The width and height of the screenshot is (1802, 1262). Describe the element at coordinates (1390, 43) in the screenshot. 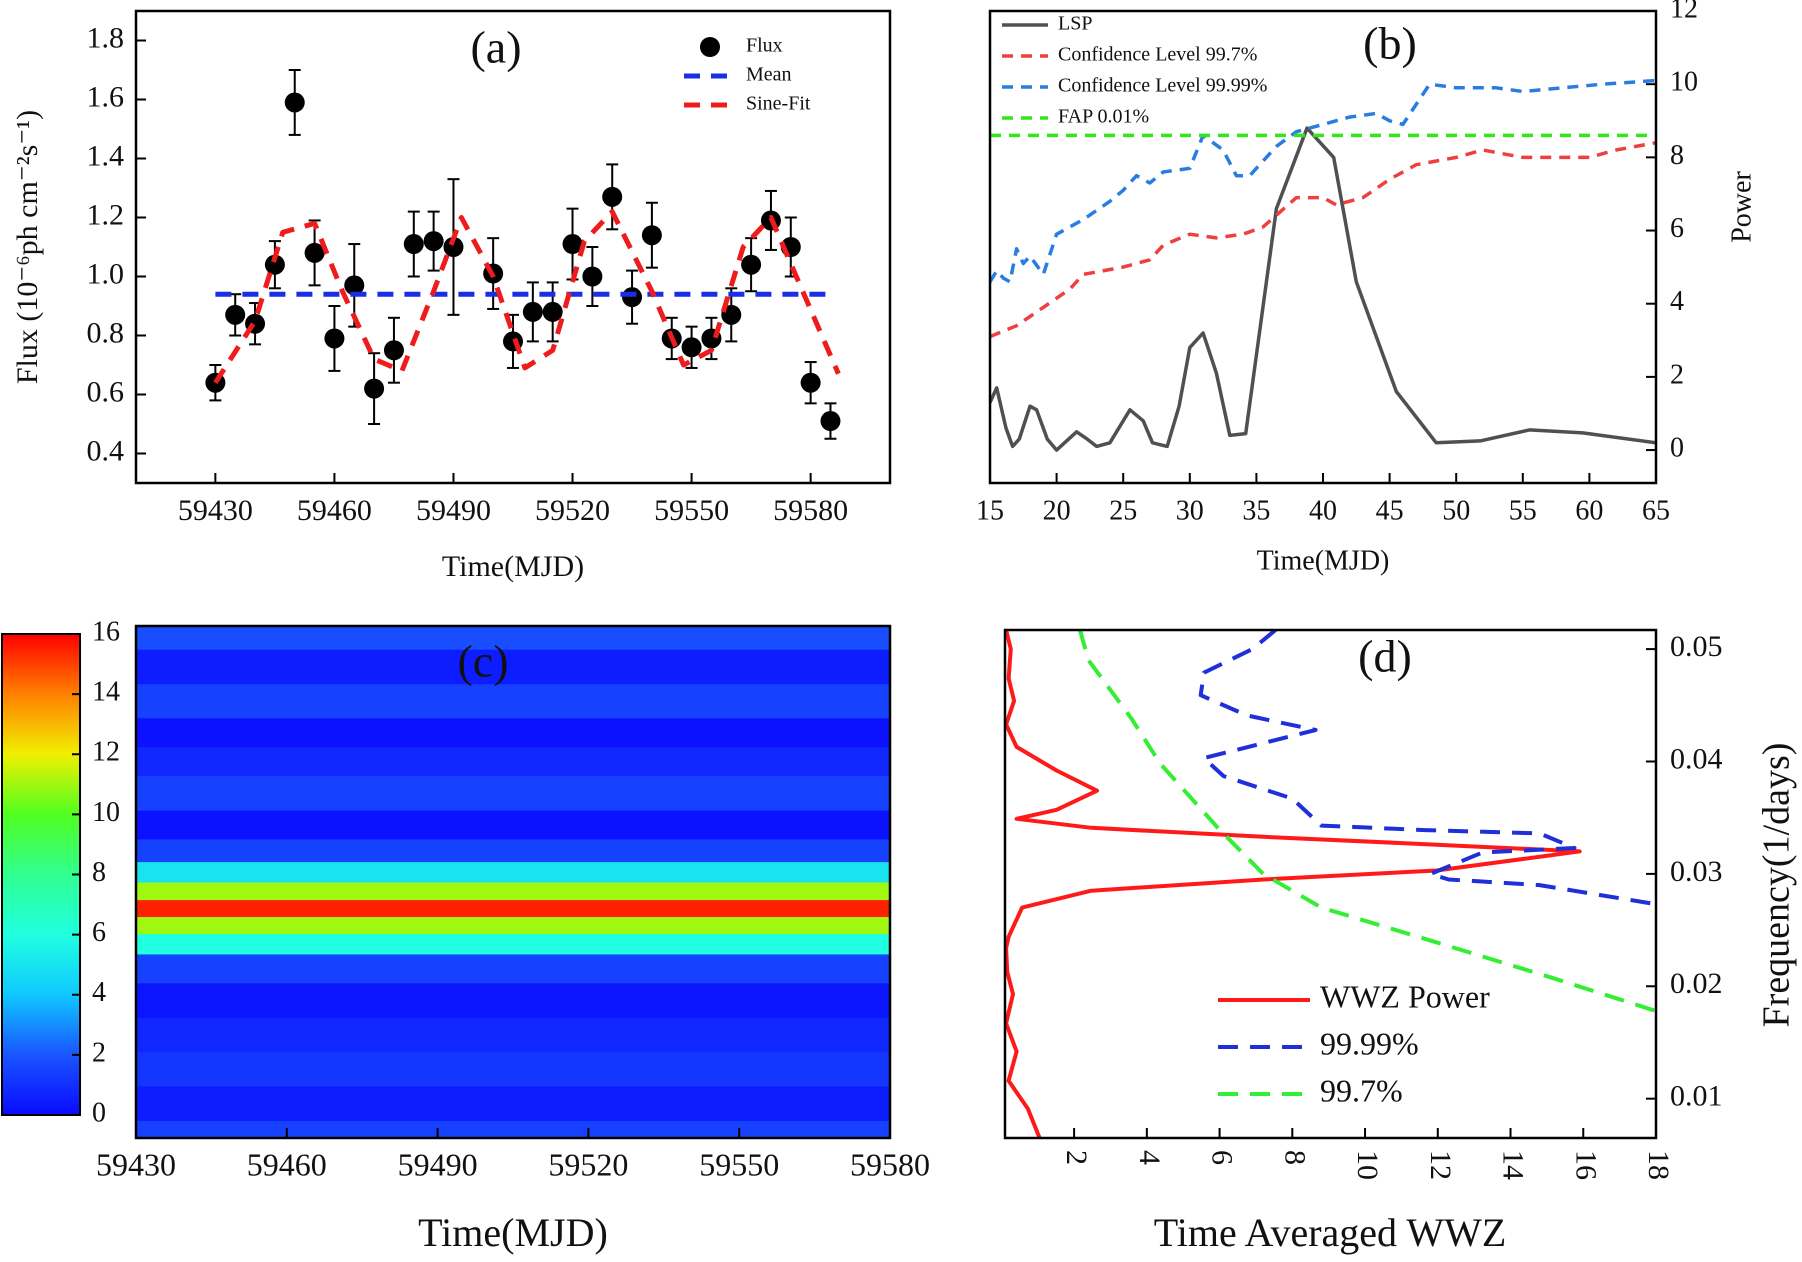

I see `panel-title: (b)` at that location.